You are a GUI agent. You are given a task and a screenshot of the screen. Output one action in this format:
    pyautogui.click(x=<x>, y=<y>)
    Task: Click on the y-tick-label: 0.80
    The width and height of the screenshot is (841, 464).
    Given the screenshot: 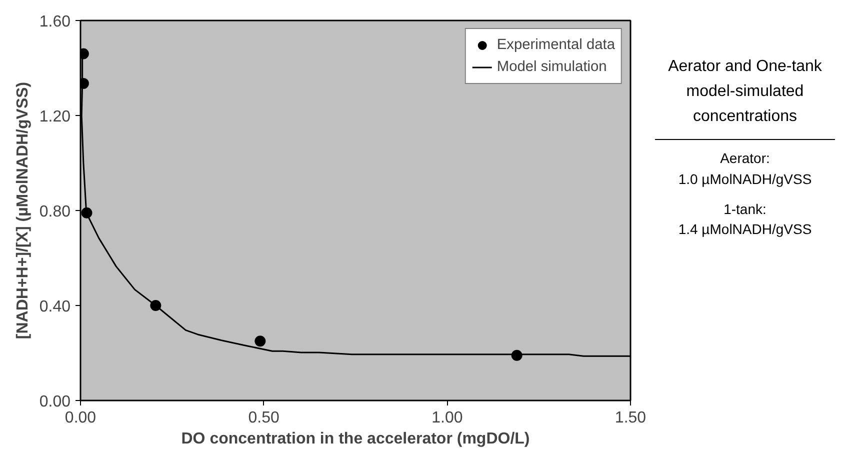 What is the action you would take?
    pyautogui.click(x=55, y=212)
    